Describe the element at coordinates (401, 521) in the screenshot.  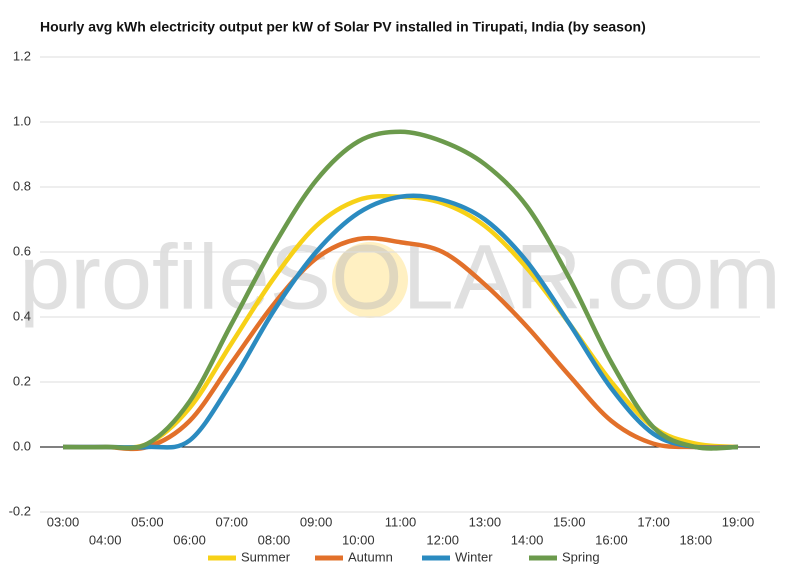
I see `x-tick-label: 11:00` at that location.